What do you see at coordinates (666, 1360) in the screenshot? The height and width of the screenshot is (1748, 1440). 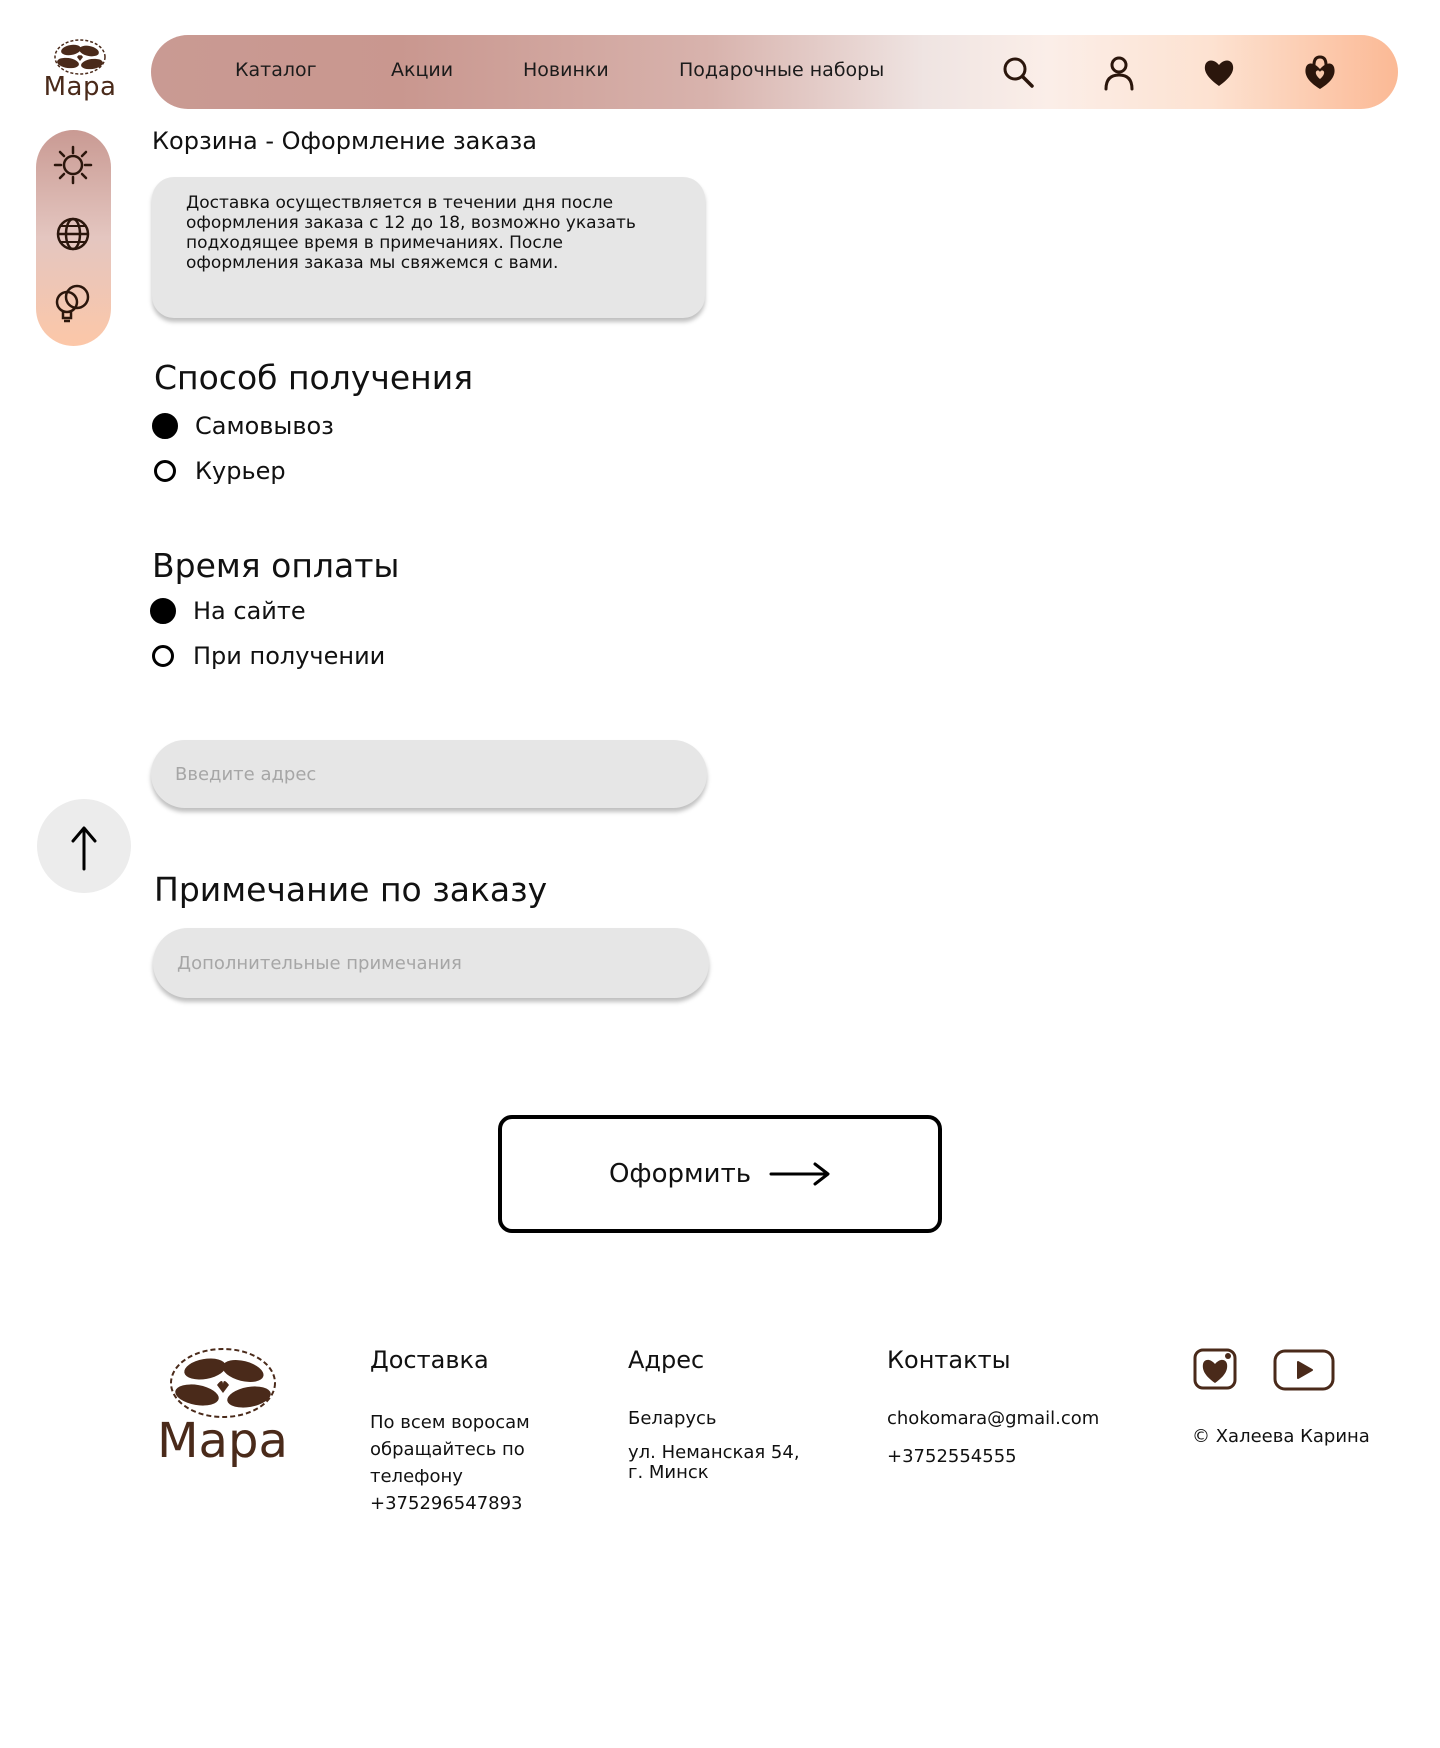 I see `footer-address-title: Адрес` at bounding box center [666, 1360].